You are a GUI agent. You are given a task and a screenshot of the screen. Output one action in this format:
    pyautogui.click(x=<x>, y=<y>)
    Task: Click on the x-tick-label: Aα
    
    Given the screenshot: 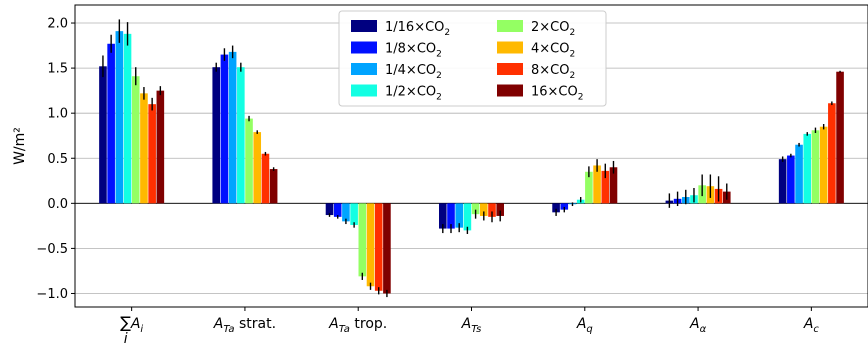 What is the action you would take?
    pyautogui.click(x=698, y=325)
    